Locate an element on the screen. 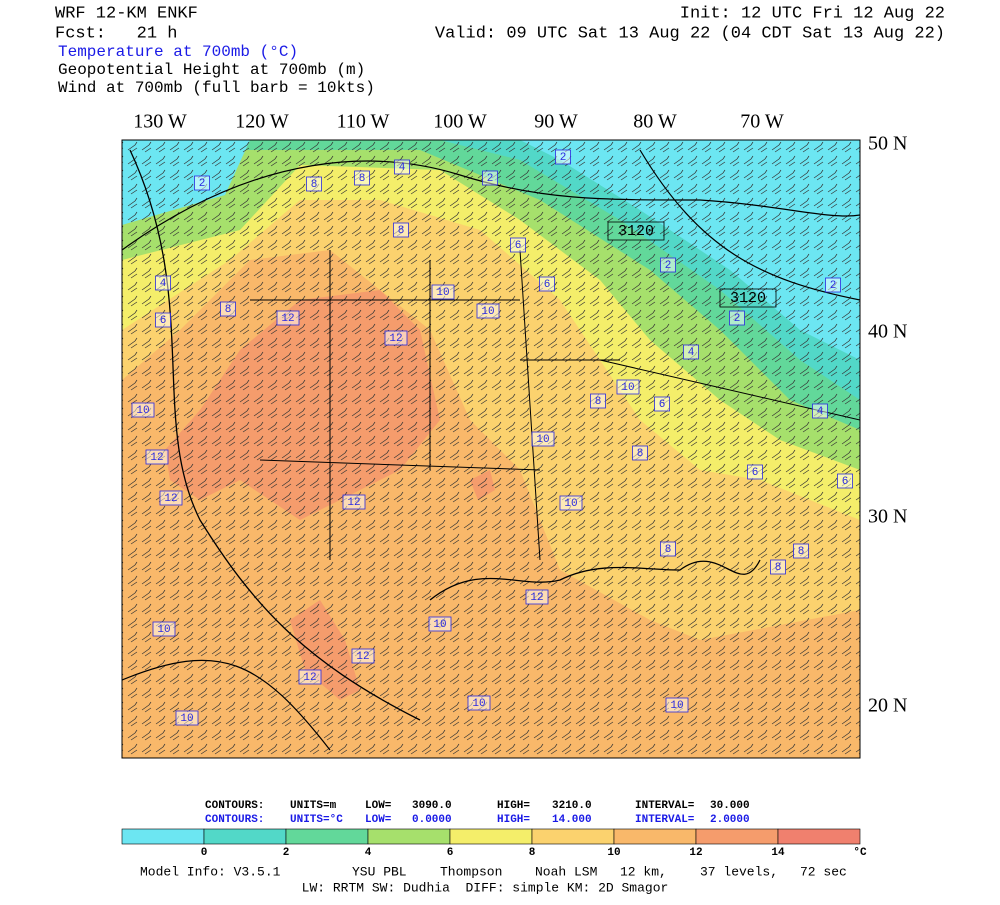 The image size is (1000, 905). temperature-legend-text: CONTOURS: is located at coordinates (234, 820).